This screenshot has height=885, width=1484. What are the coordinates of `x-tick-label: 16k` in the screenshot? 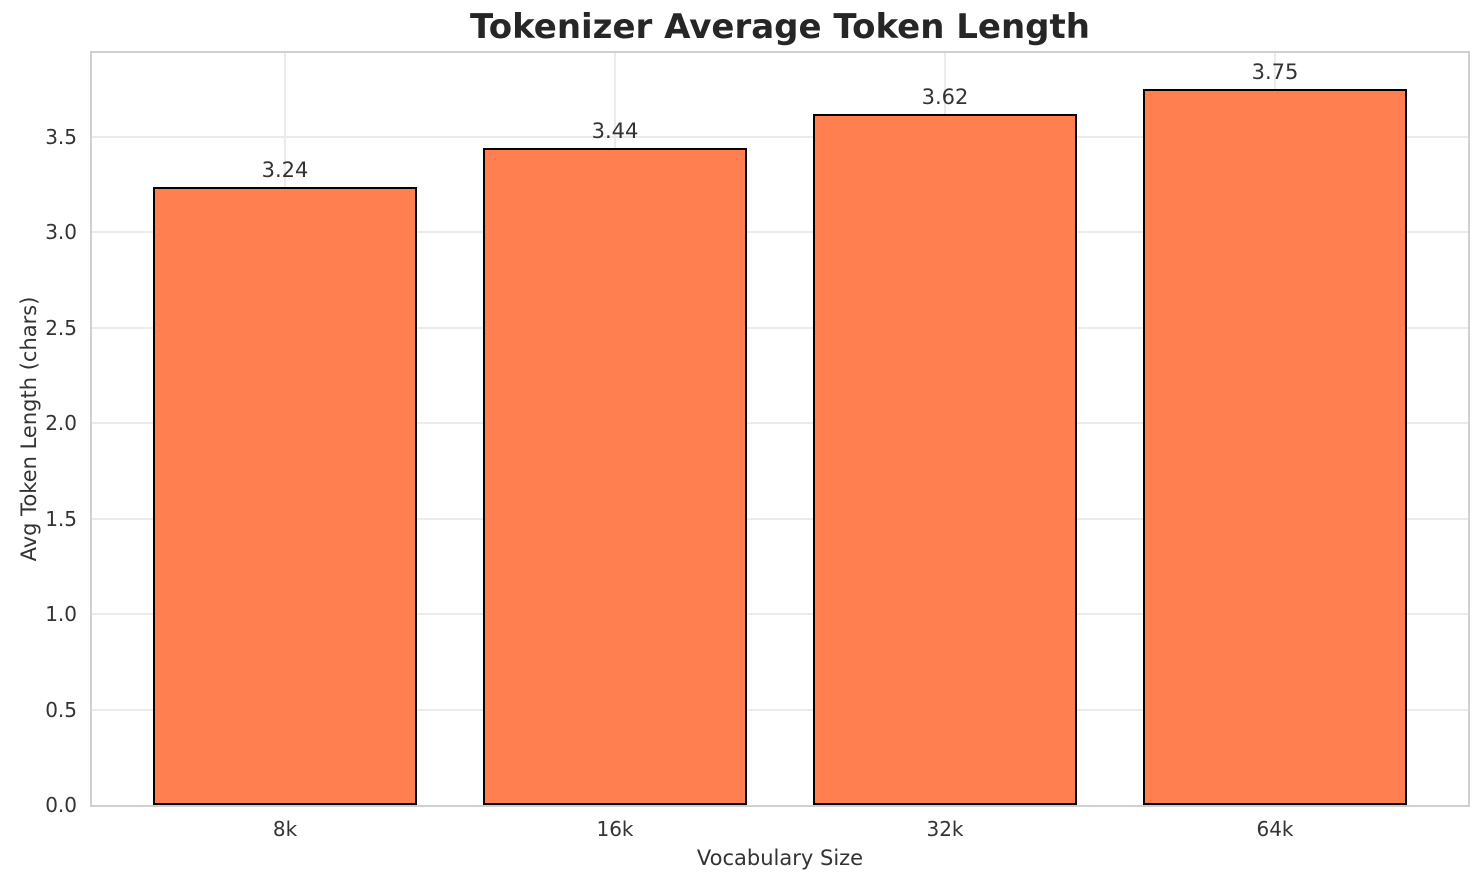 It's located at (615, 829).